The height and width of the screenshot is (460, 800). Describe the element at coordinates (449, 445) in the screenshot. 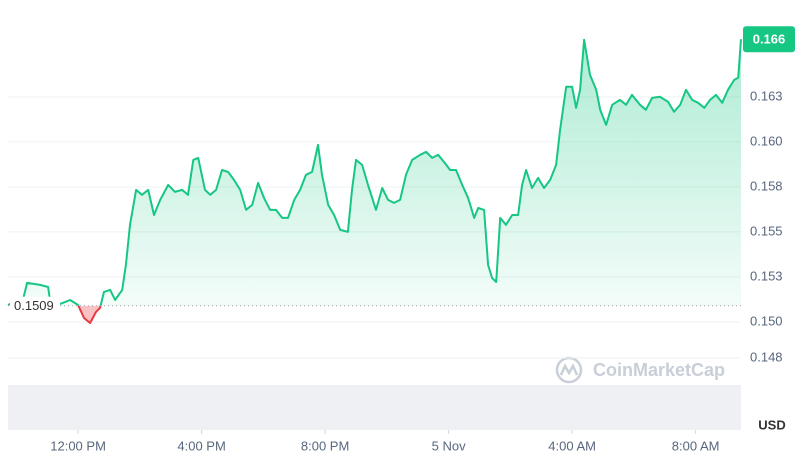

I see `x-tick-label: 5 Nov` at that location.